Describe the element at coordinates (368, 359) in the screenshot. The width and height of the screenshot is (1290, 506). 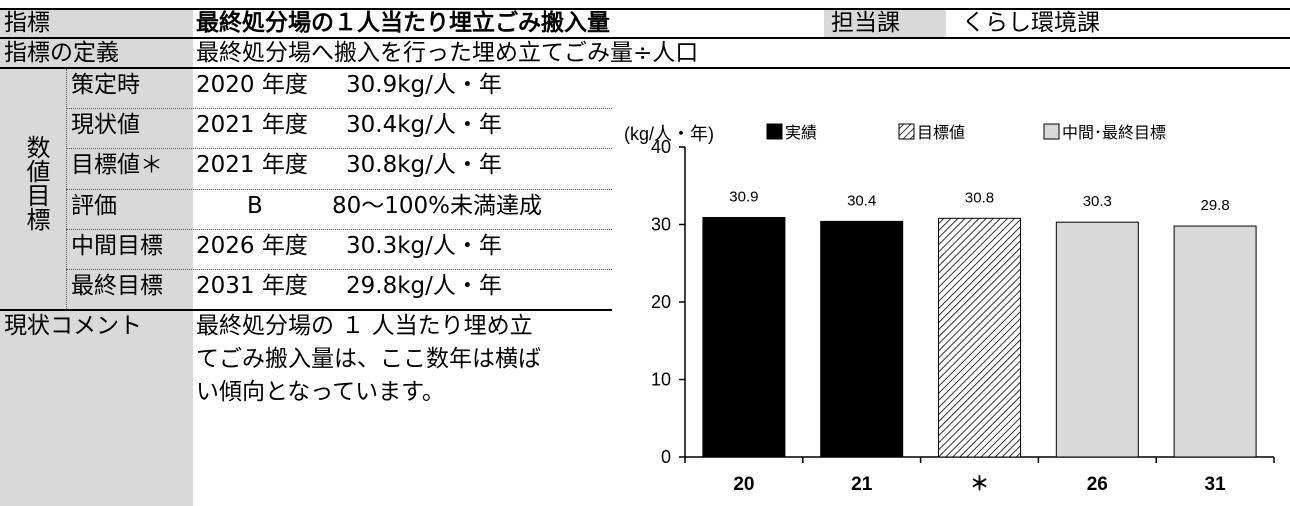
I see `comment-line: てごみ搬入量は、ここ数年は横ば` at that location.